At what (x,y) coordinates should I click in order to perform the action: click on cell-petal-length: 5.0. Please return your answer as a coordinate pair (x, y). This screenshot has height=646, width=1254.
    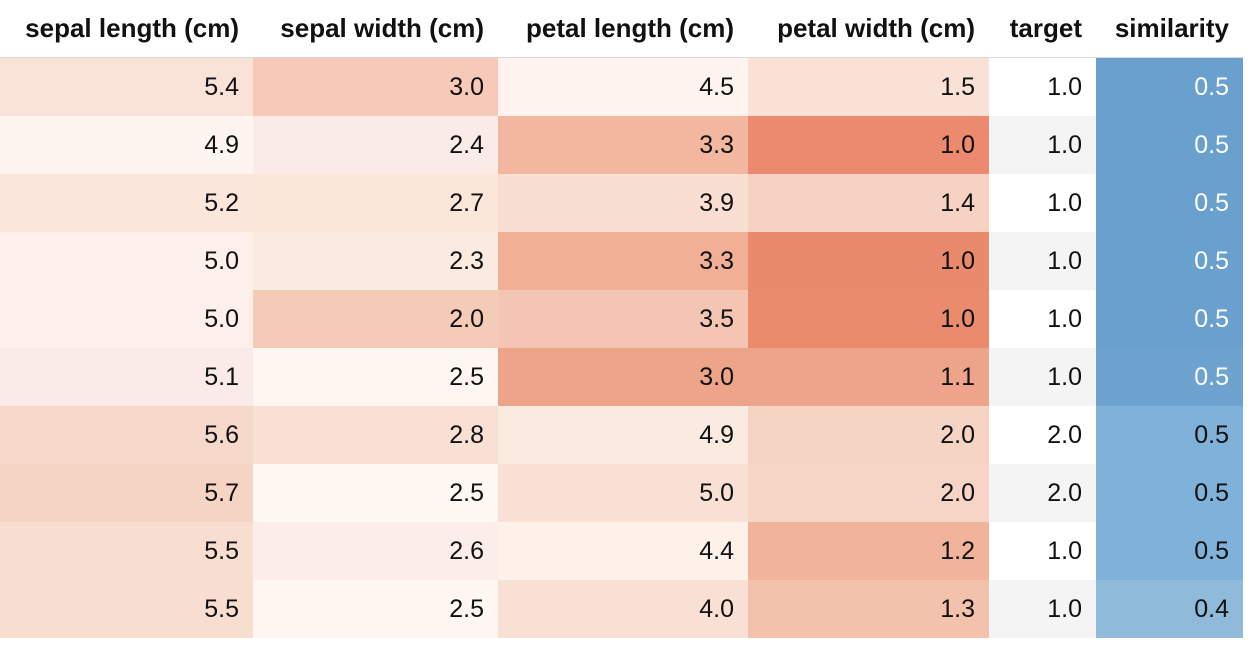
    Looking at the image, I should click on (623, 493).